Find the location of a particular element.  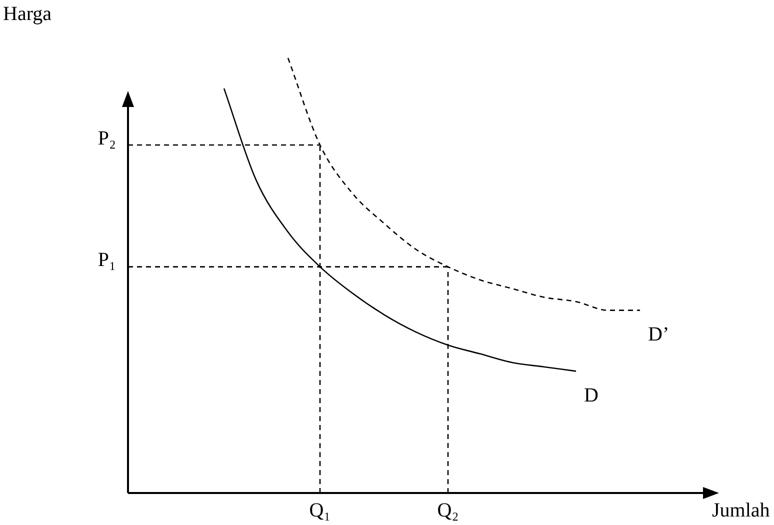

series-label: P₁ is located at coordinates (107, 260).